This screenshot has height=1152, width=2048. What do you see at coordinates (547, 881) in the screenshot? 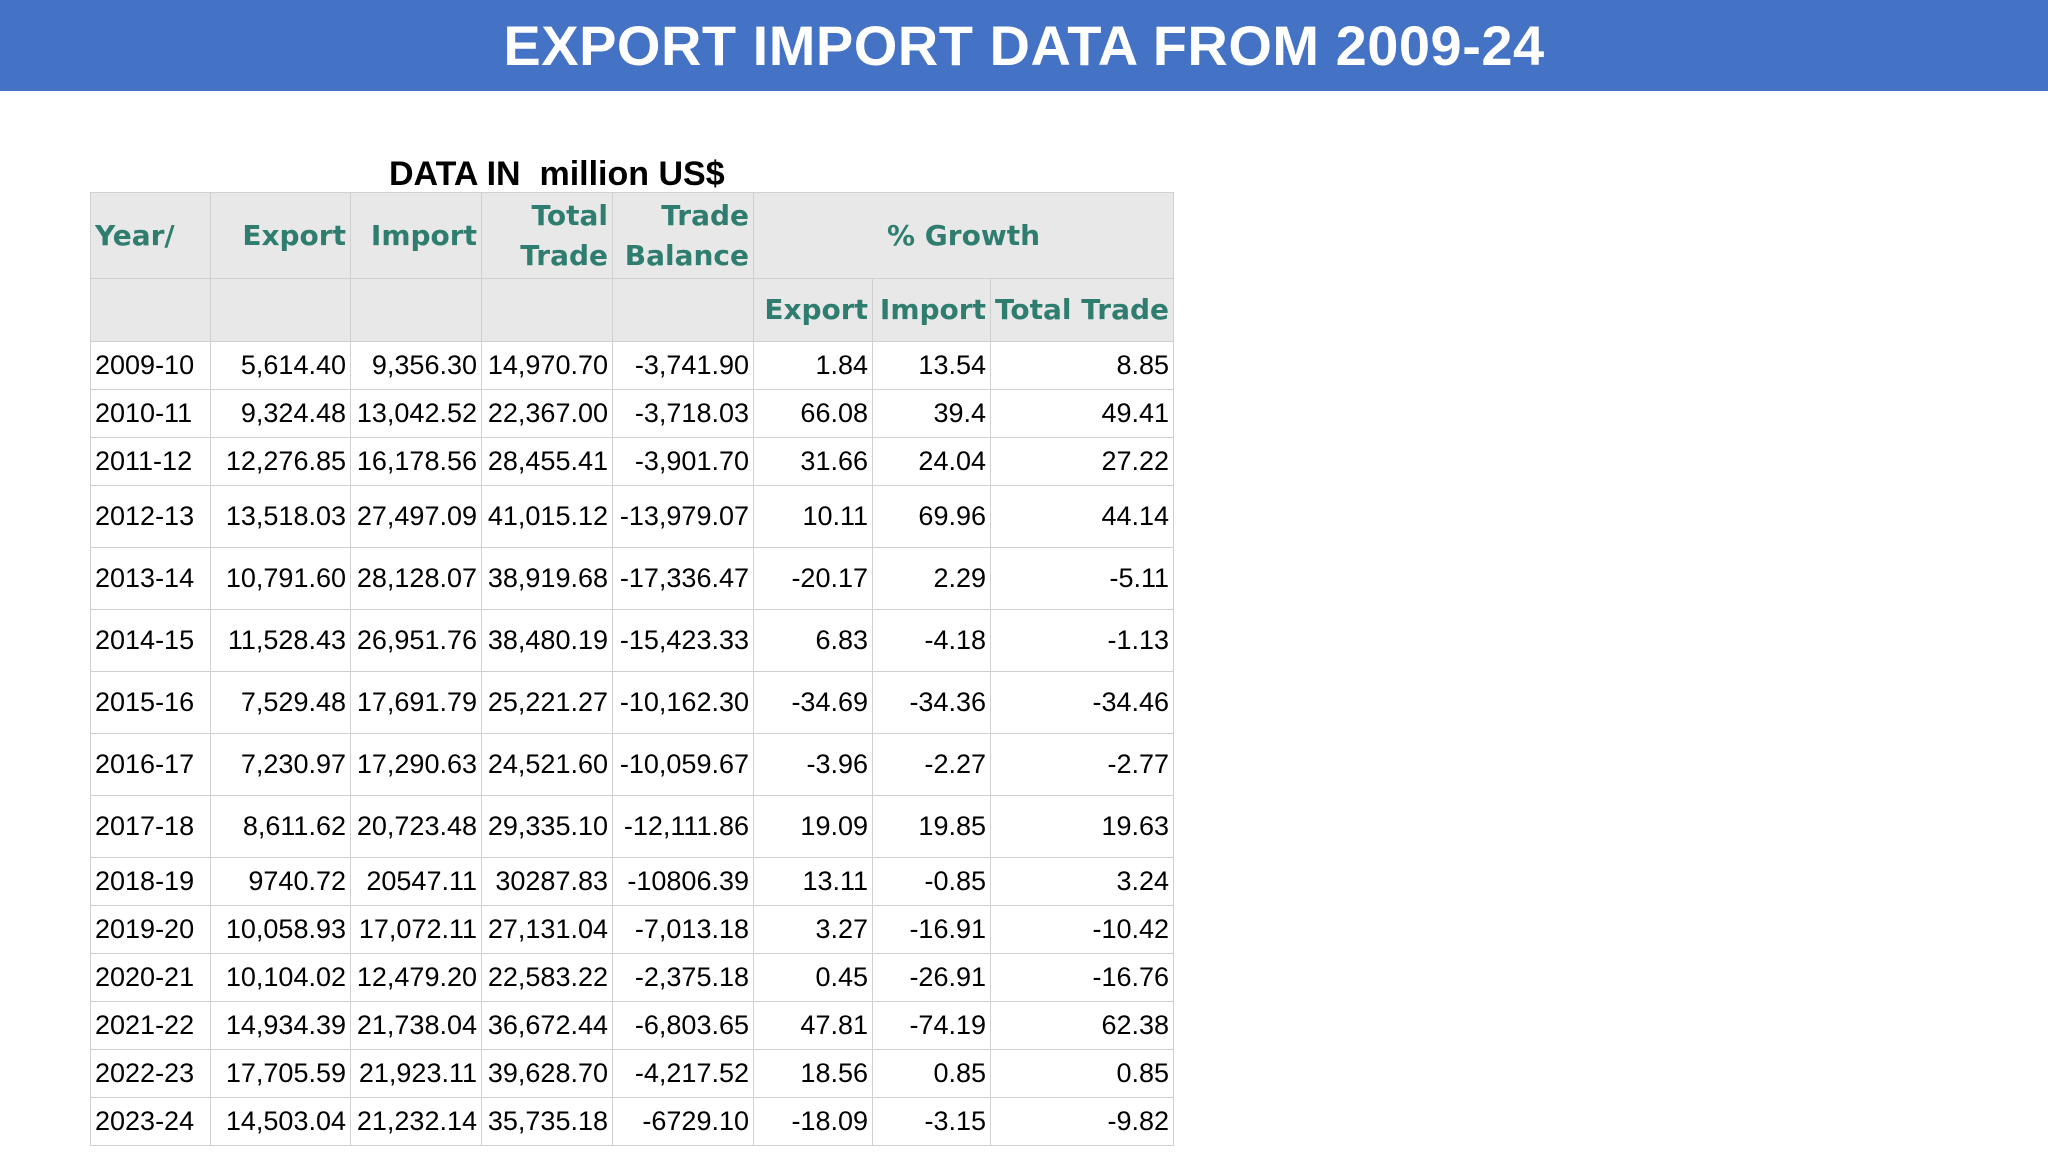
I see `cell-total-trade: 30287.83` at bounding box center [547, 881].